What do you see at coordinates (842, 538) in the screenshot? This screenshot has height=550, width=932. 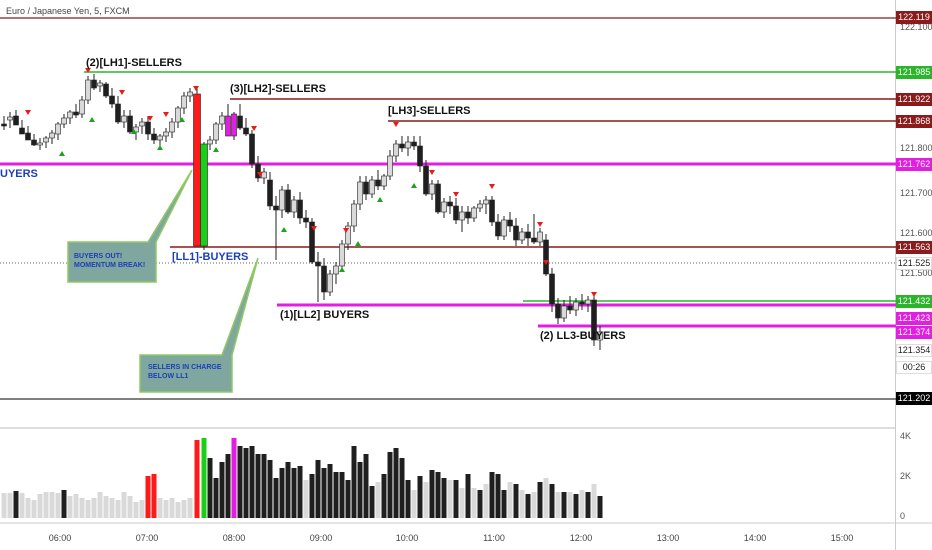 I see `time-tick-label: 15:00` at bounding box center [842, 538].